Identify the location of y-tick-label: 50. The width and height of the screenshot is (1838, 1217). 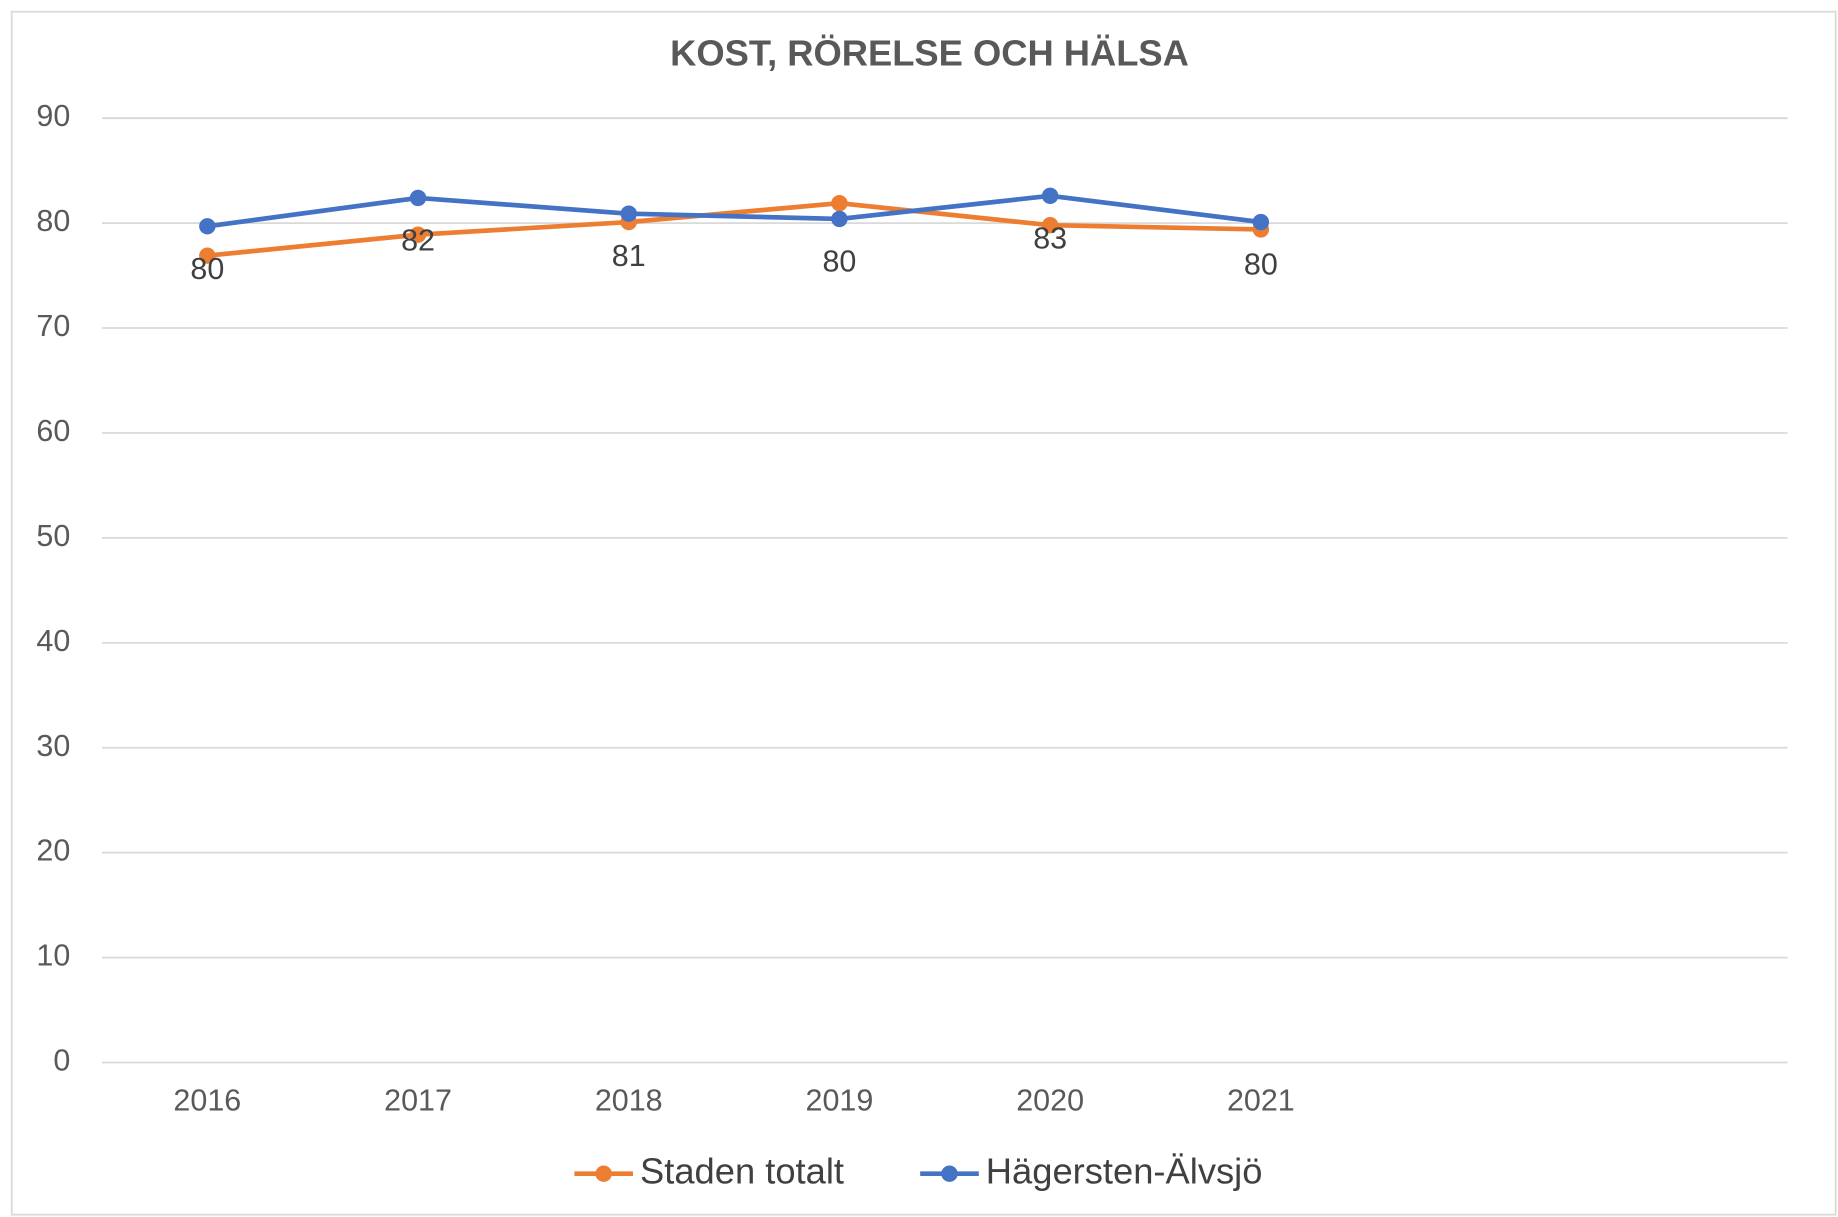
(53, 536).